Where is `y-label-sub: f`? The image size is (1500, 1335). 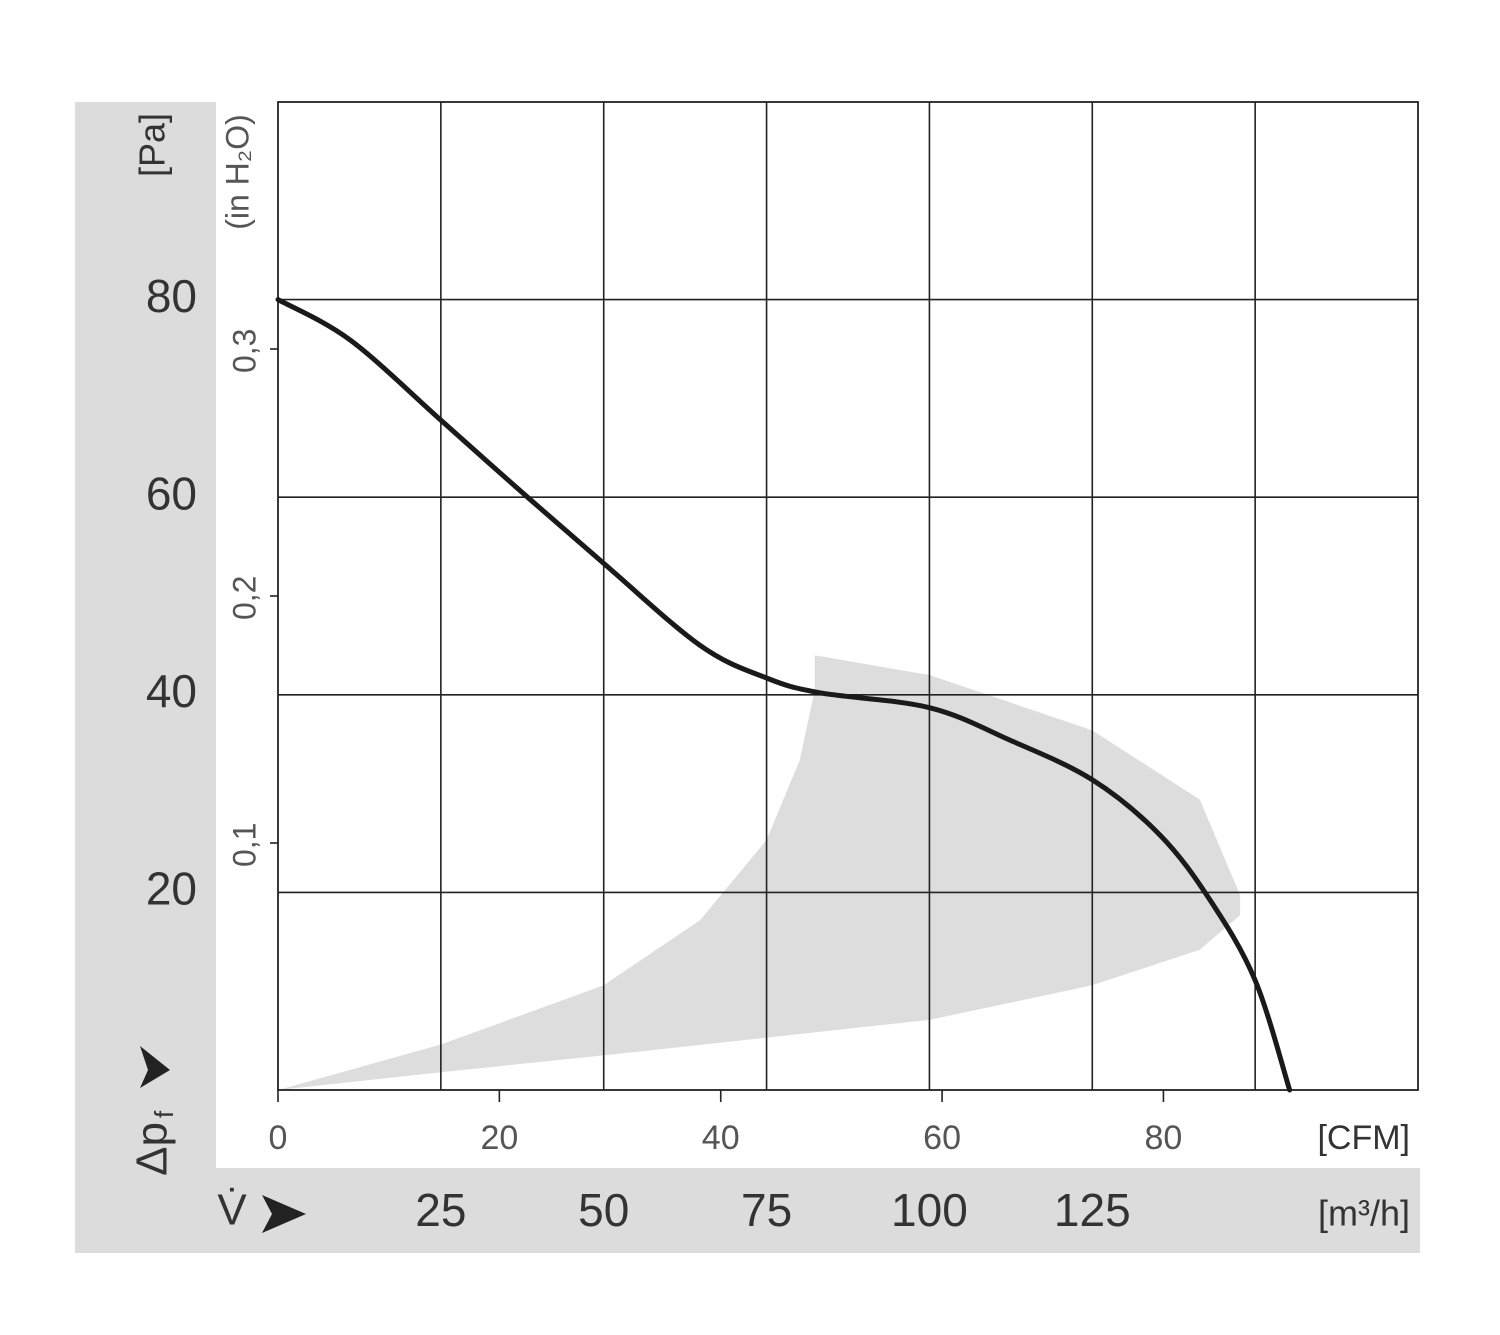 y-label-sub: f is located at coordinates (164, 1114).